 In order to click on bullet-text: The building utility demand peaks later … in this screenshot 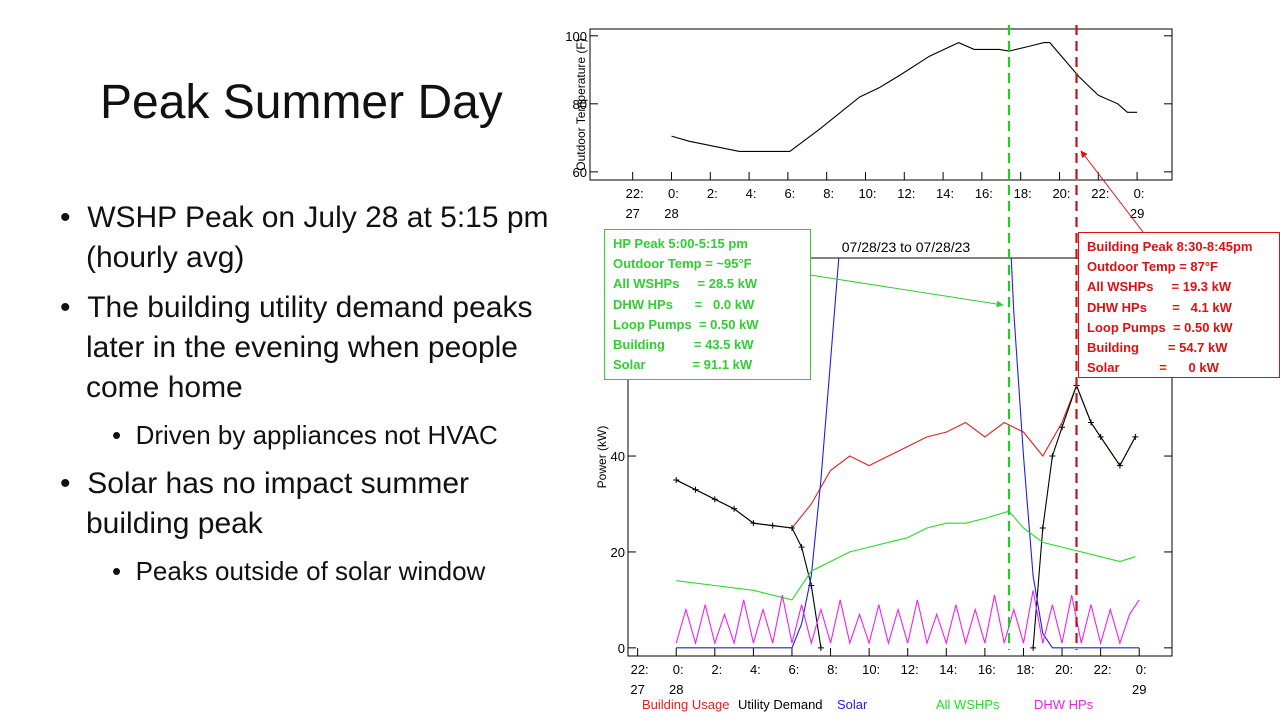, I will do `click(309, 347)`.